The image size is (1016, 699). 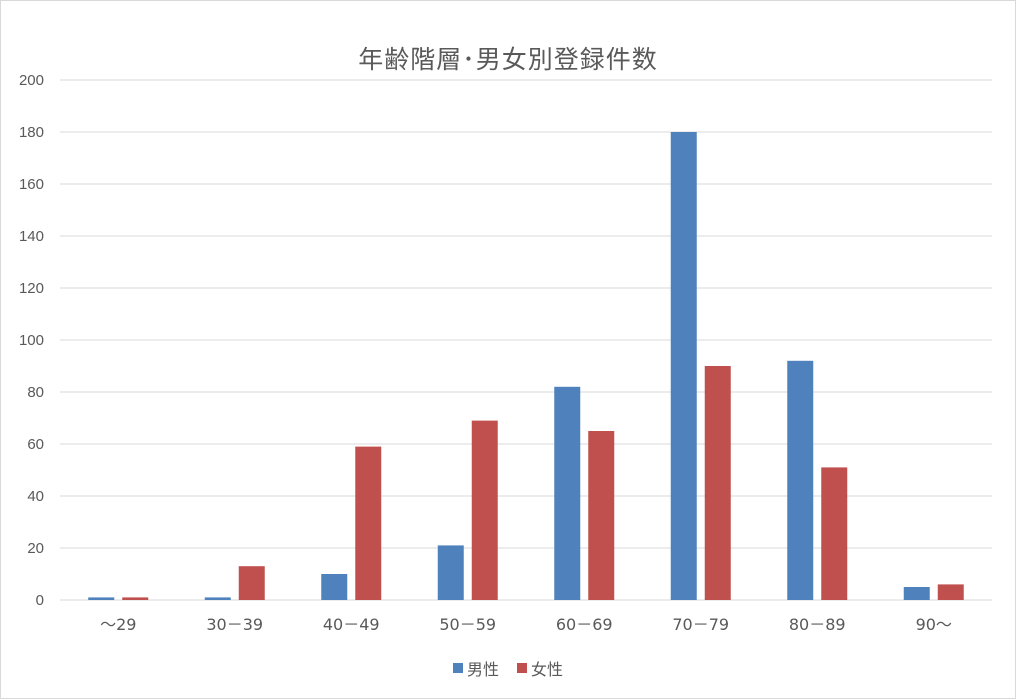 I want to click on x-tick-label: 60－69, so click(x=584, y=624).